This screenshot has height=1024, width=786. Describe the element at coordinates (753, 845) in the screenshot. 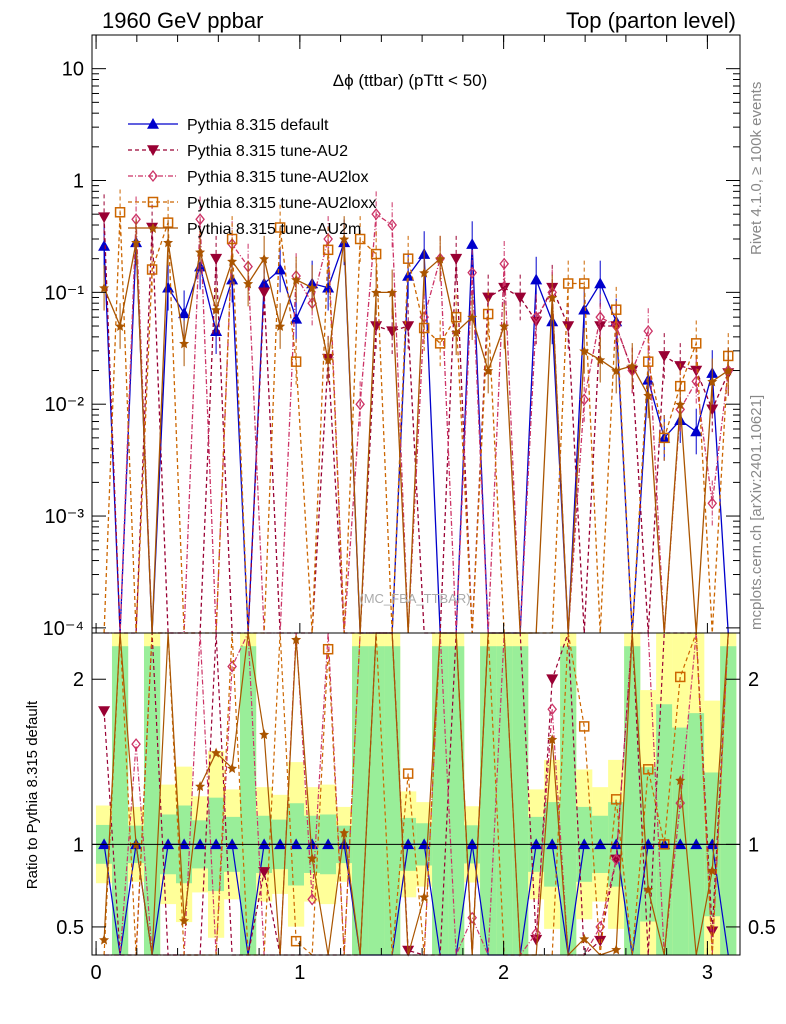

I see `ratio-y-tick-label-right: 1` at that location.